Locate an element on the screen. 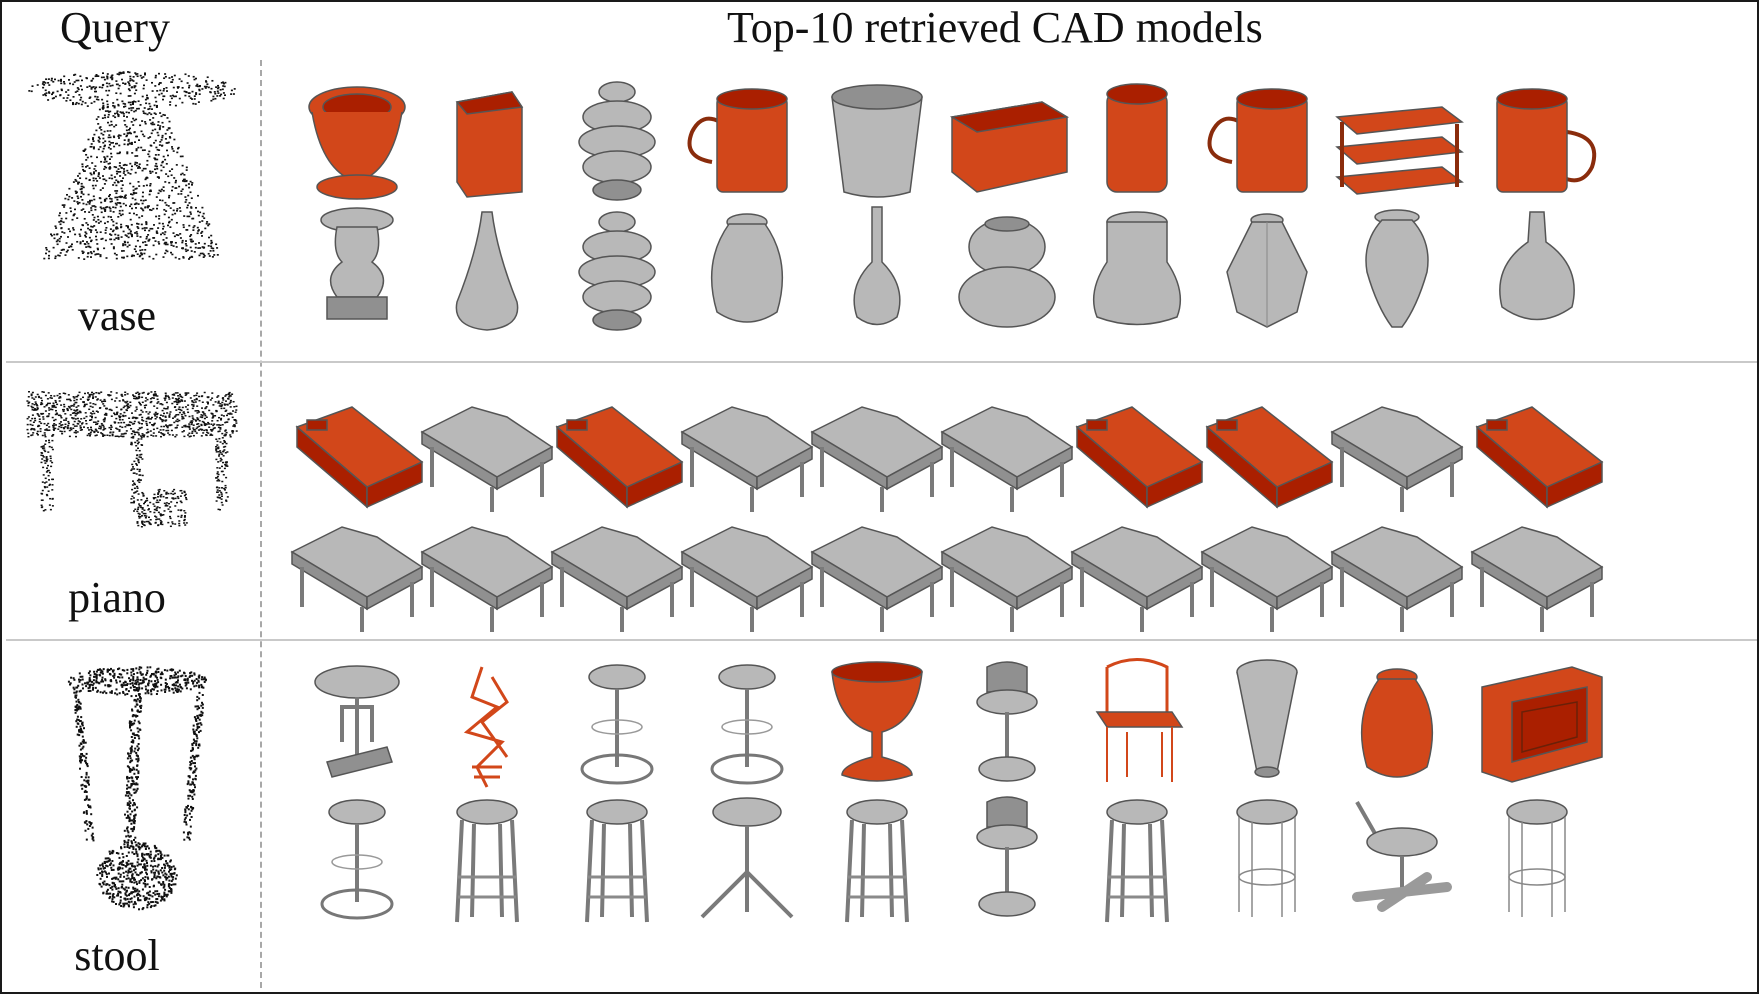  query-label-piano: piano is located at coordinates (117, 597).